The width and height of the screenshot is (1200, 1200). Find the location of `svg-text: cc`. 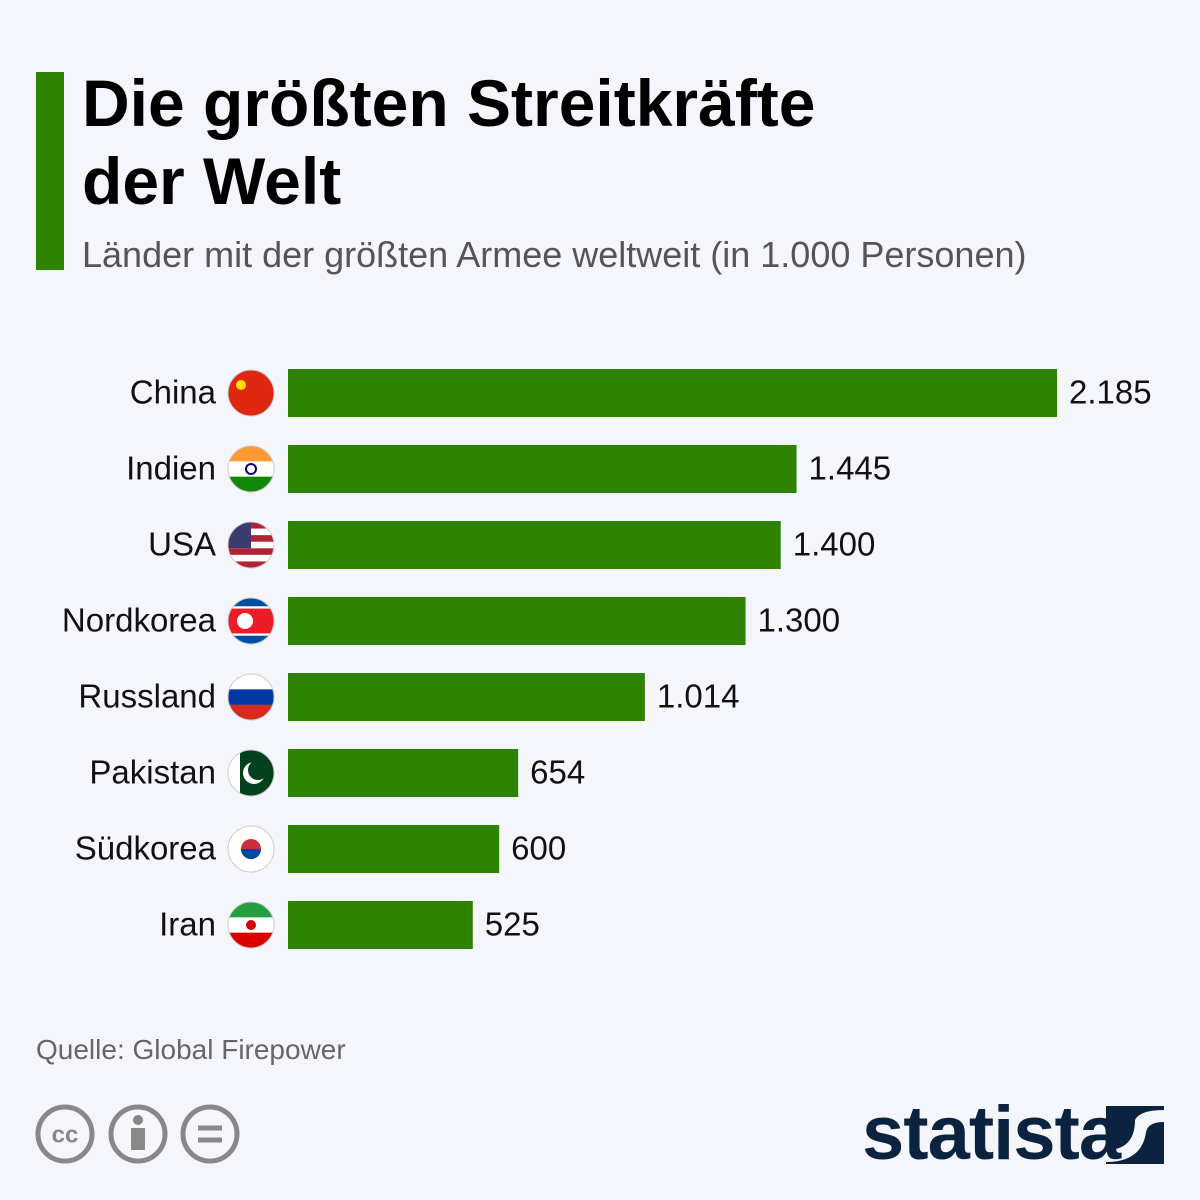

svg-text: cc is located at coordinates (65, 1134).